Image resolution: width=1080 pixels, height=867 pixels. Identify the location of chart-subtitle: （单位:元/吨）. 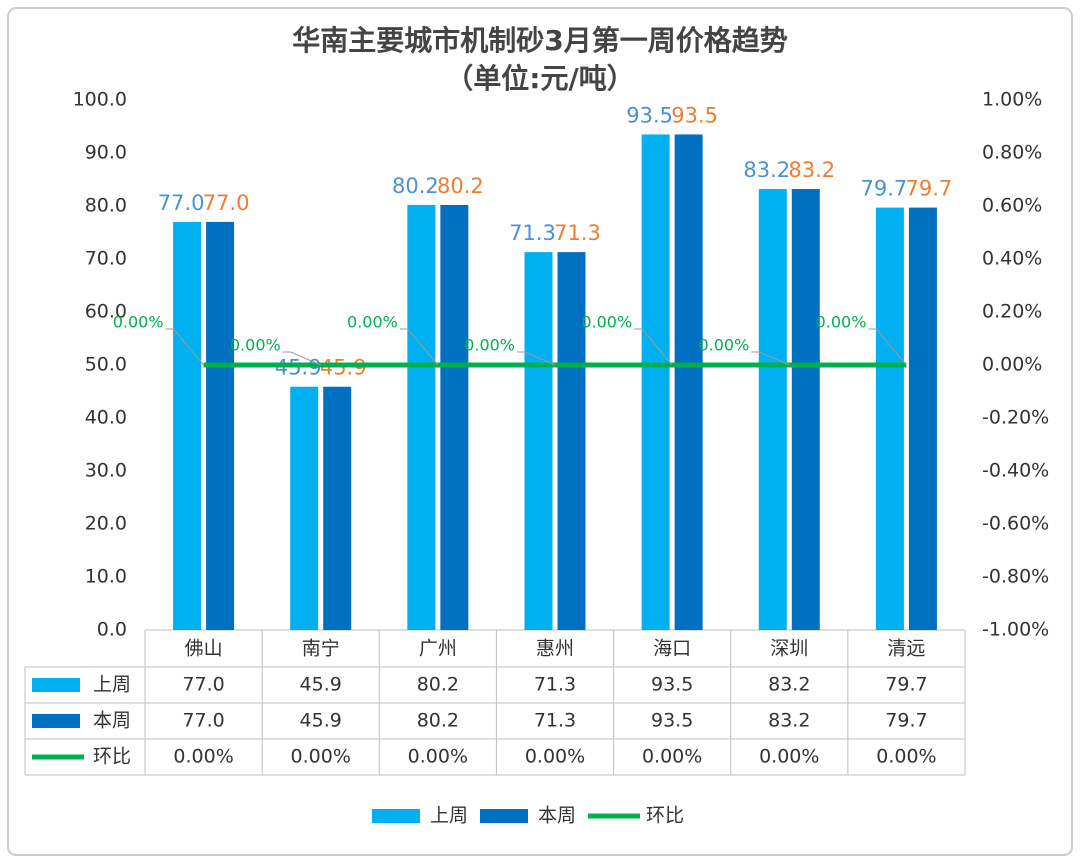
(539, 78).